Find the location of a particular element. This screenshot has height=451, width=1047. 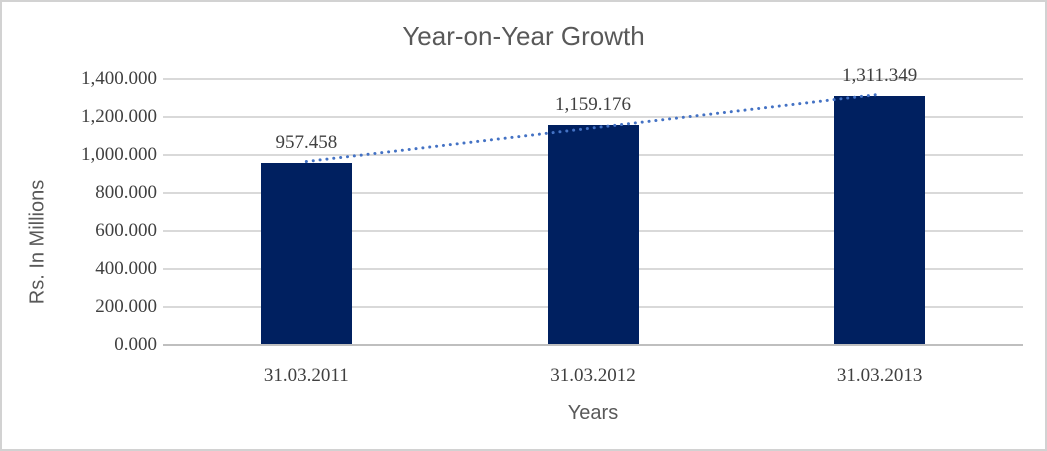

x-tick-label: 31.03.2013 is located at coordinates (879, 375).